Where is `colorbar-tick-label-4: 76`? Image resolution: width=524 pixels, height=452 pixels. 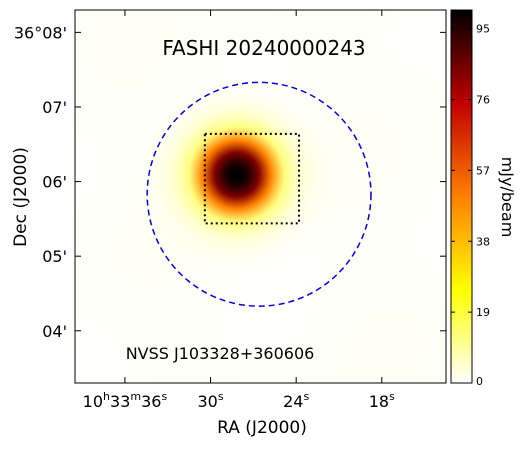
colorbar-tick-label-4: 76 is located at coordinates (483, 100).